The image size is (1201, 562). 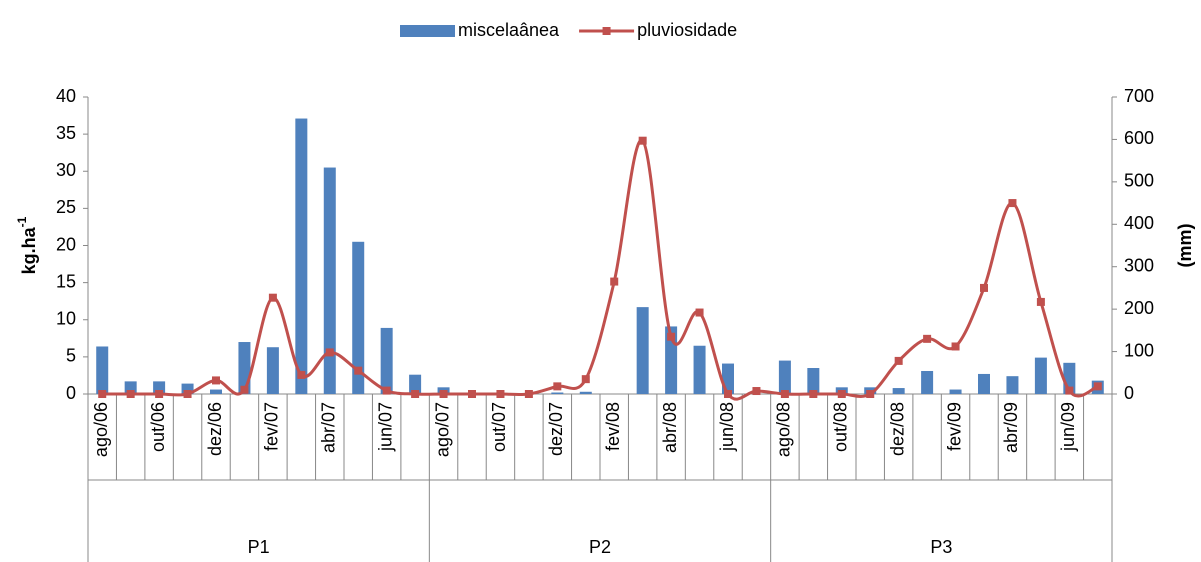 What do you see at coordinates (215, 429) in the screenshot?
I see `x-tick-label: dez/06` at bounding box center [215, 429].